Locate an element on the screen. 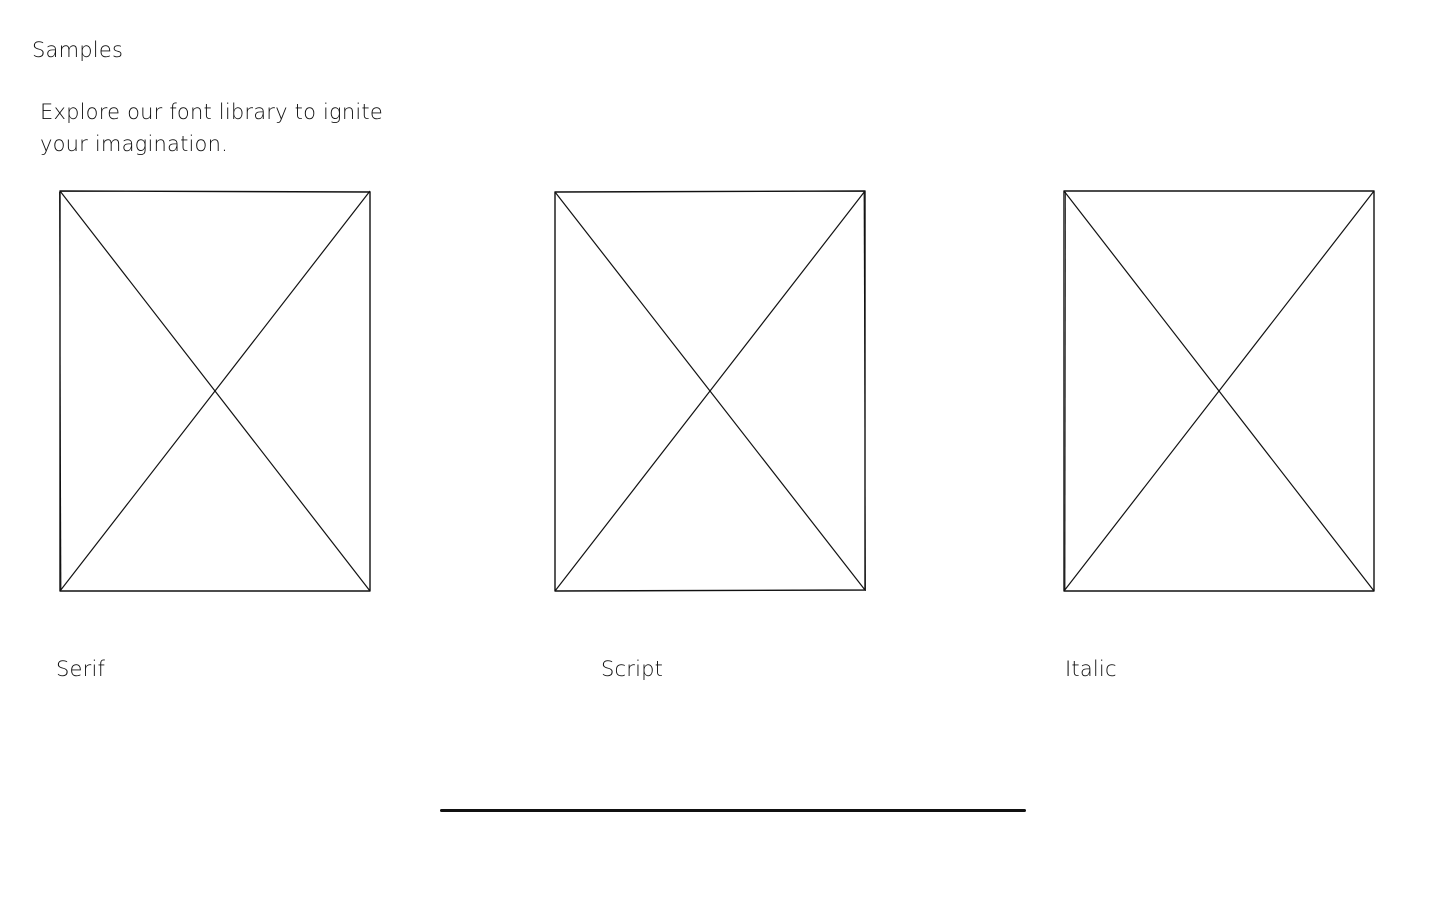 This screenshot has width=1440, height=900. card-label-script: Script is located at coordinates (632, 669).